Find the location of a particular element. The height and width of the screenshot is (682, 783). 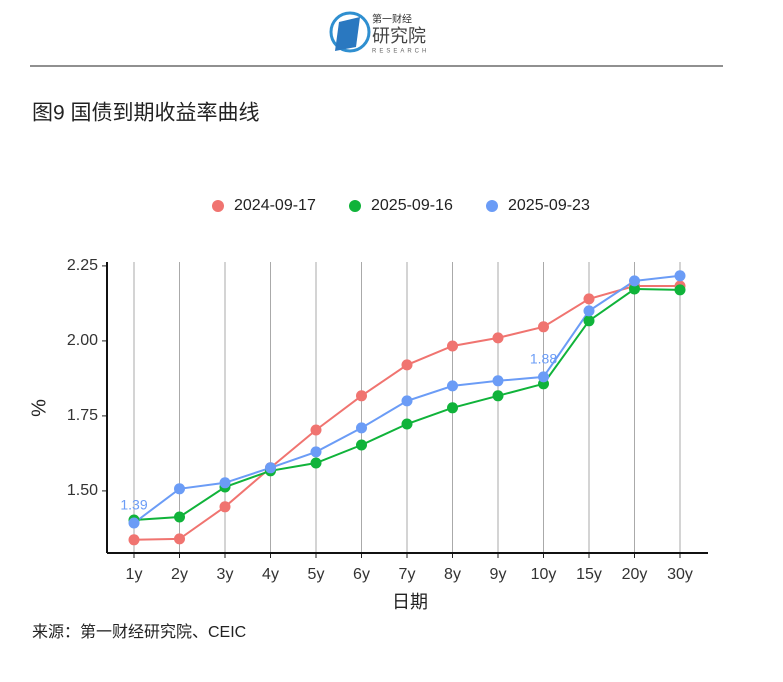

x-axis-label: 日期 is located at coordinates (410, 602).